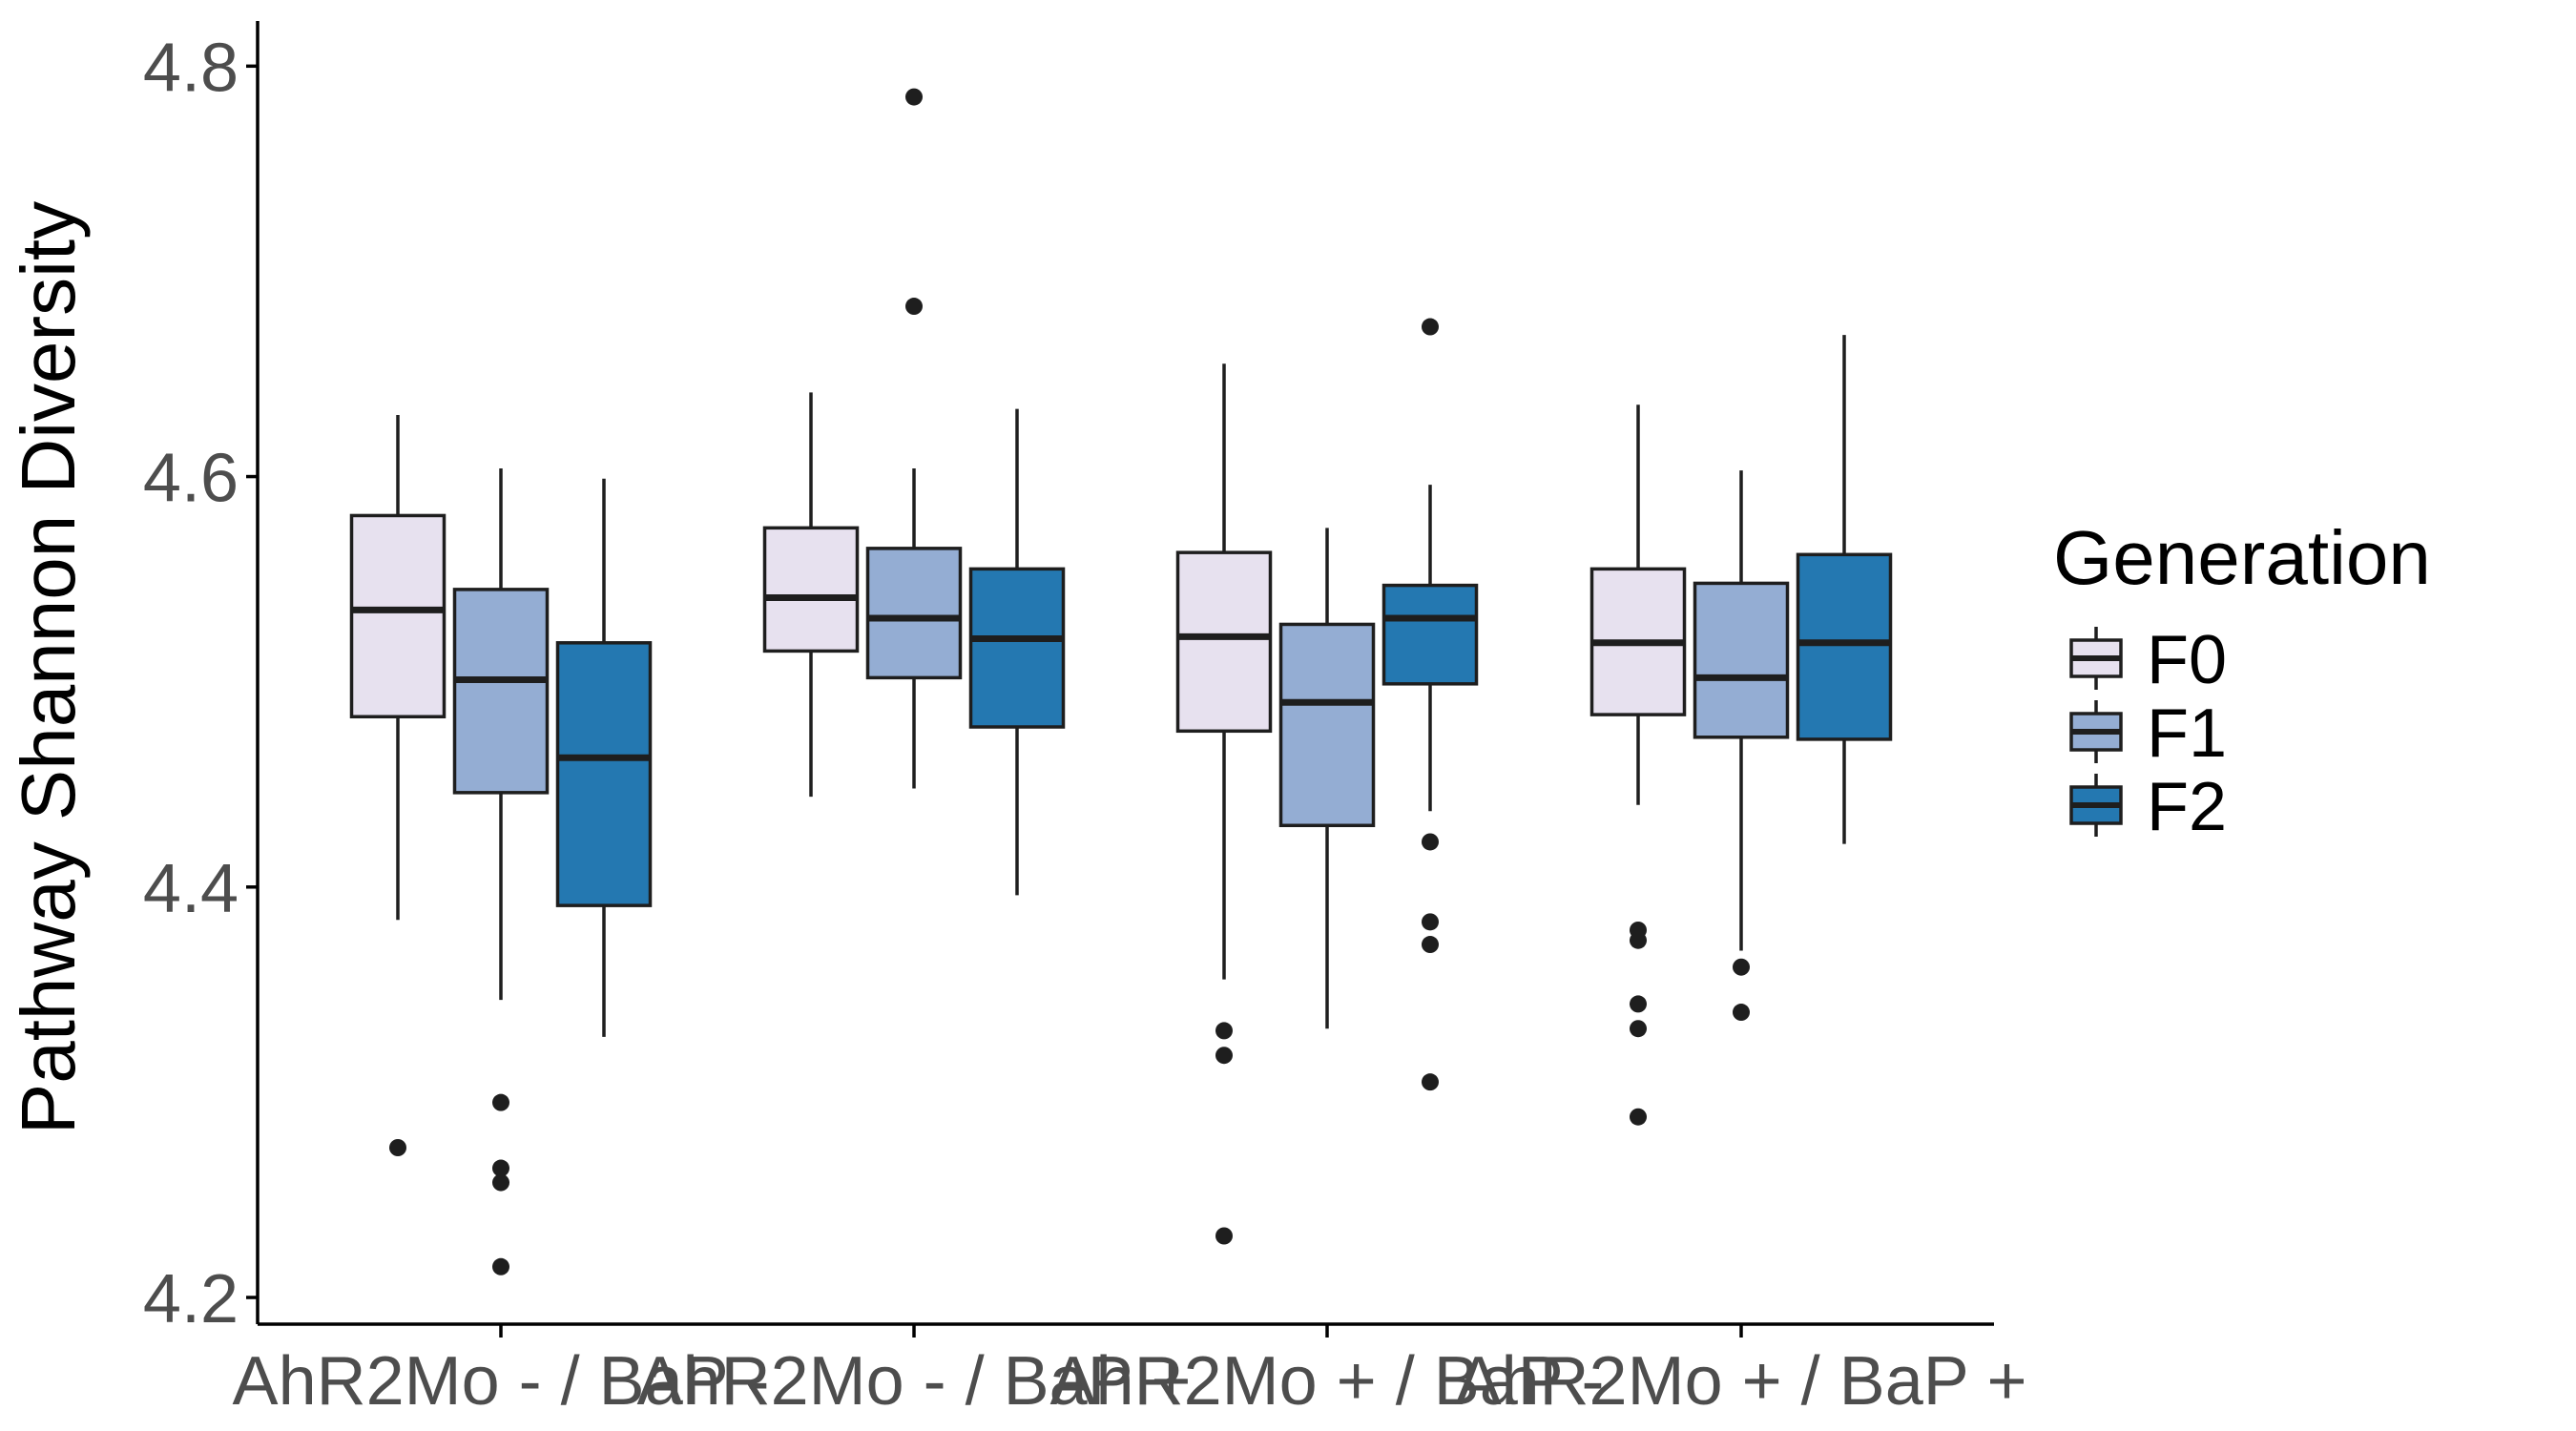 Image resolution: width=2576 pixels, height=1431 pixels. What do you see at coordinates (200, 684) in the screenshot?
I see `y-axis-ticks: 4.2 4.4 4.6 4.8` at bounding box center [200, 684].